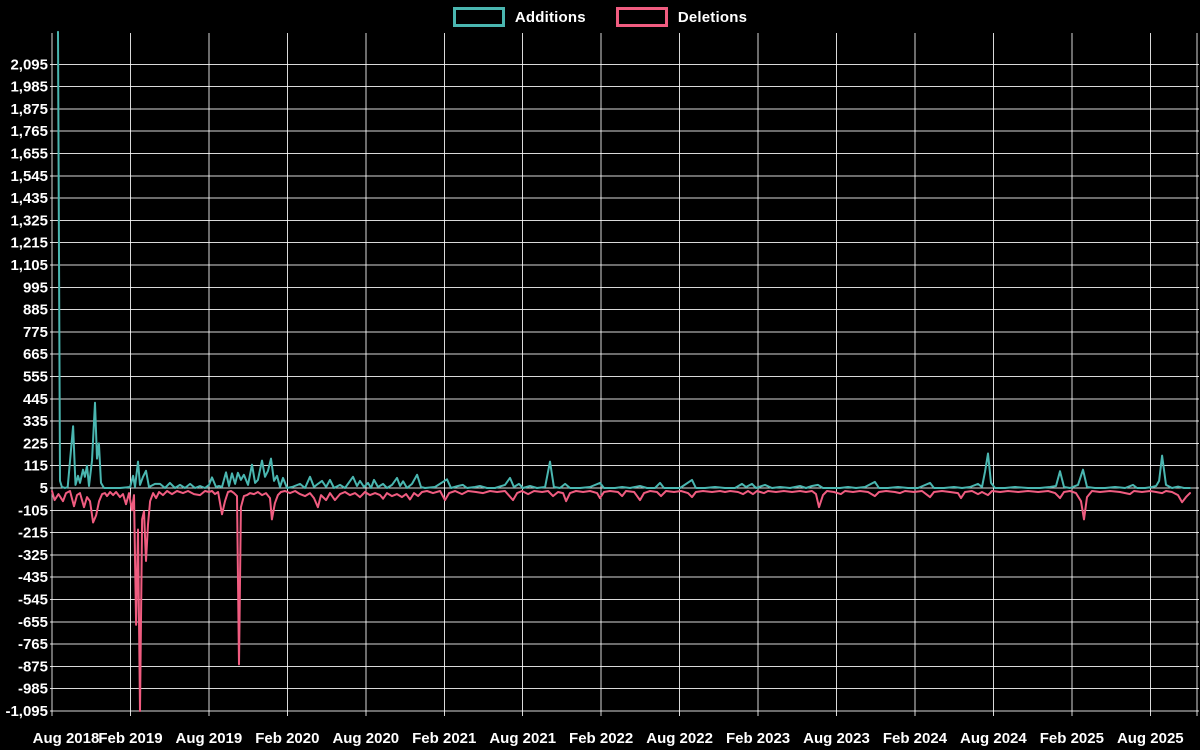 Image resolution: width=1200 pixels, height=750 pixels. Describe the element at coordinates (209, 738) in the screenshot. I see `svg-text: Aug 2019` at that location.